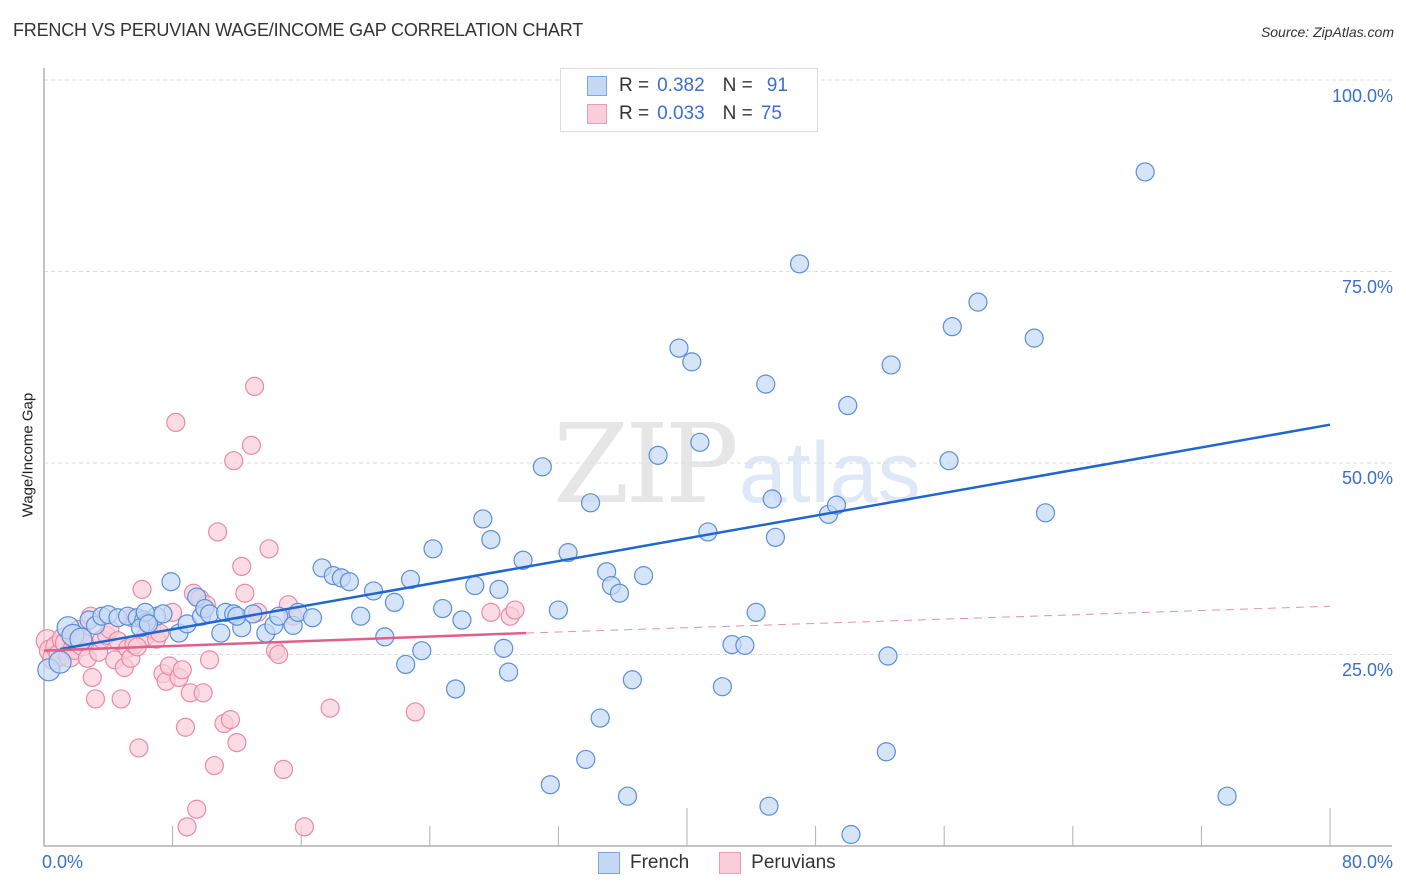  I want to click on source-label: Source: ZipAtlas.com, so click(1327, 32).